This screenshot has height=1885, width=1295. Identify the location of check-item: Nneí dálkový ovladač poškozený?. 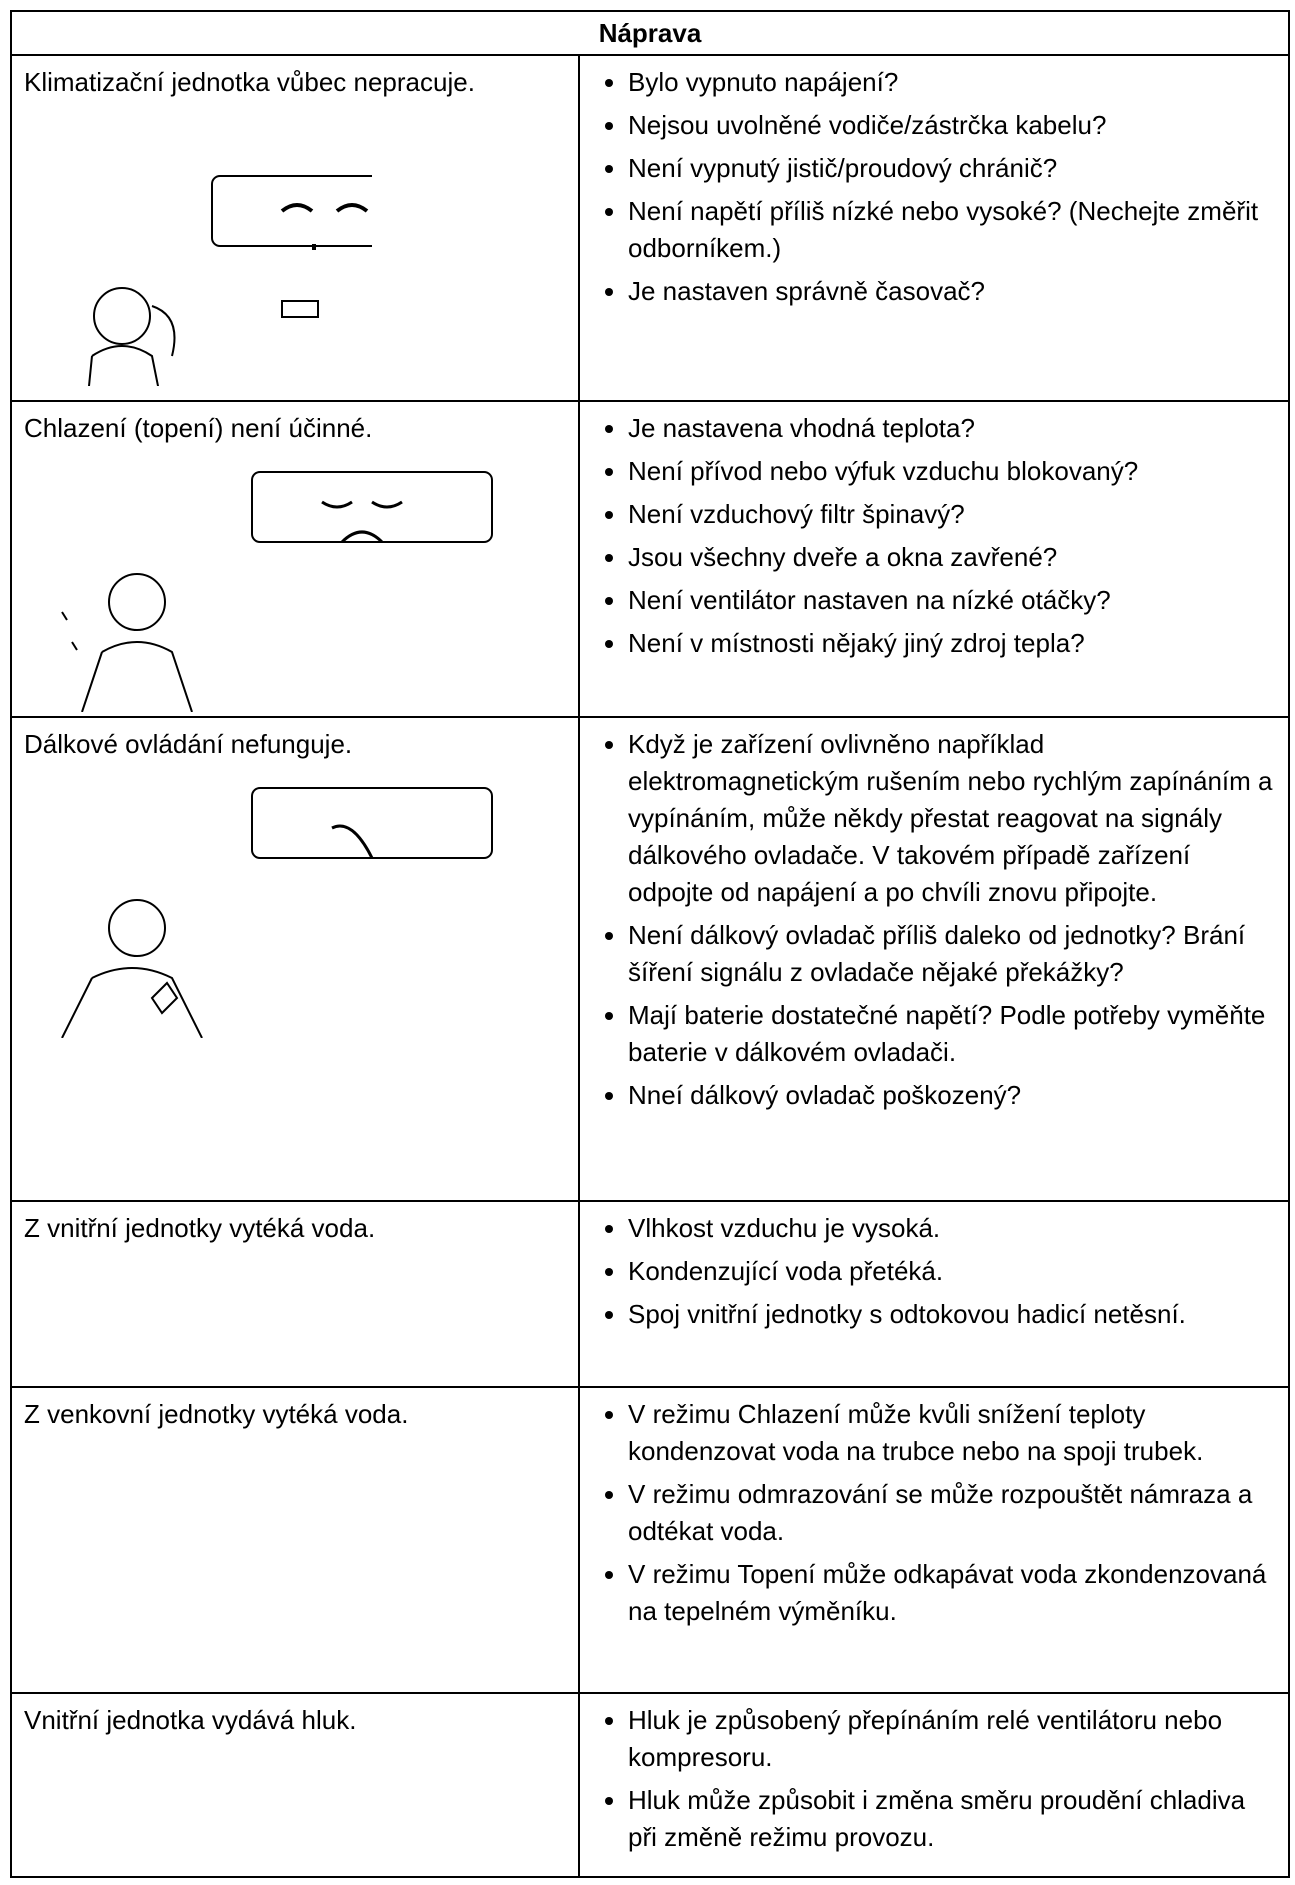
(953, 1095).